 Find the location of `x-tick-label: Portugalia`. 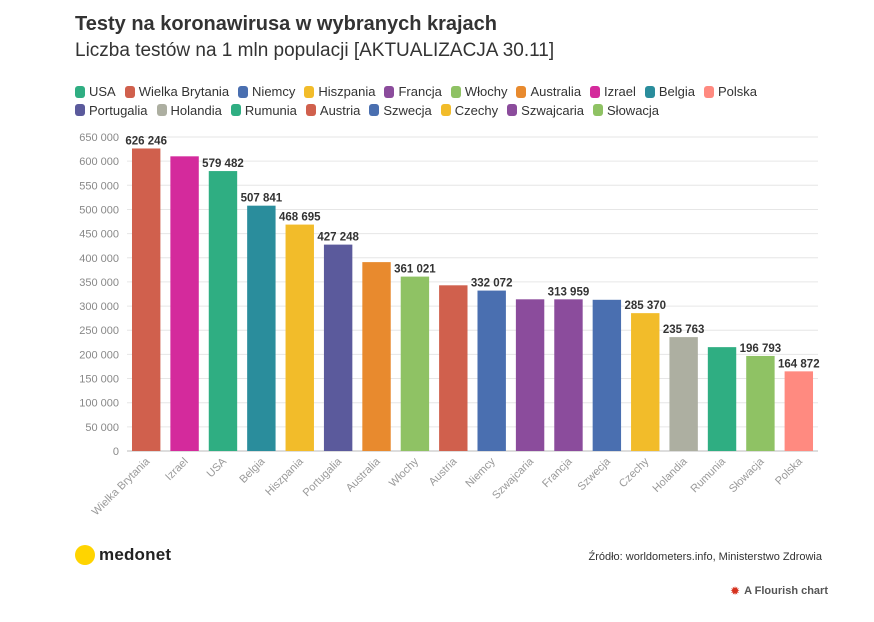

x-tick-label: Portugalia is located at coordinates (323, 477).